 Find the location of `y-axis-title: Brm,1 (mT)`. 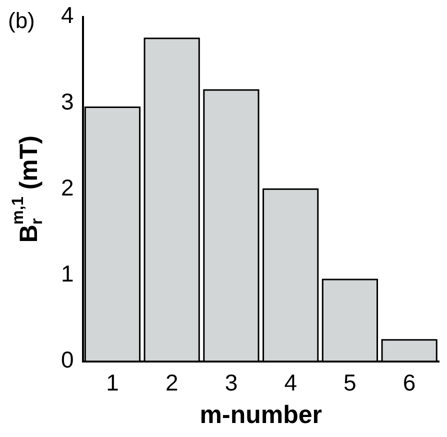

y-axis-title: Brm,1 (mT) is located at coordinates (27, 189).